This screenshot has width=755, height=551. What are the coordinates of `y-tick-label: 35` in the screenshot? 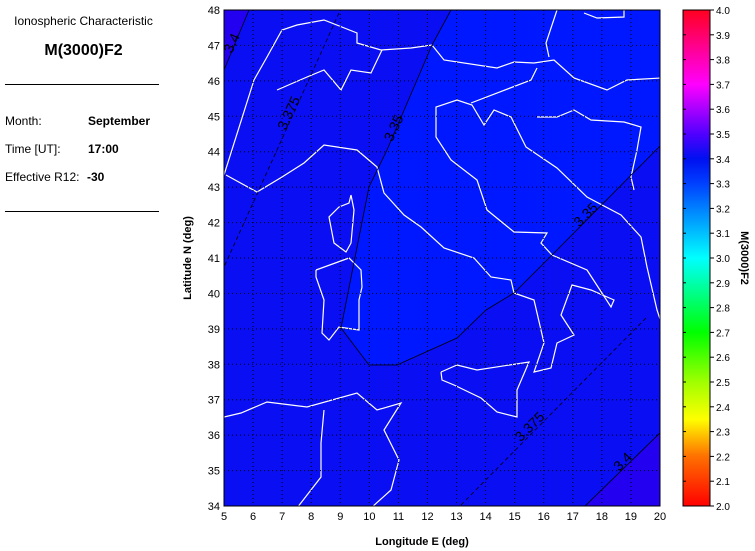 It's located at (214, 472).